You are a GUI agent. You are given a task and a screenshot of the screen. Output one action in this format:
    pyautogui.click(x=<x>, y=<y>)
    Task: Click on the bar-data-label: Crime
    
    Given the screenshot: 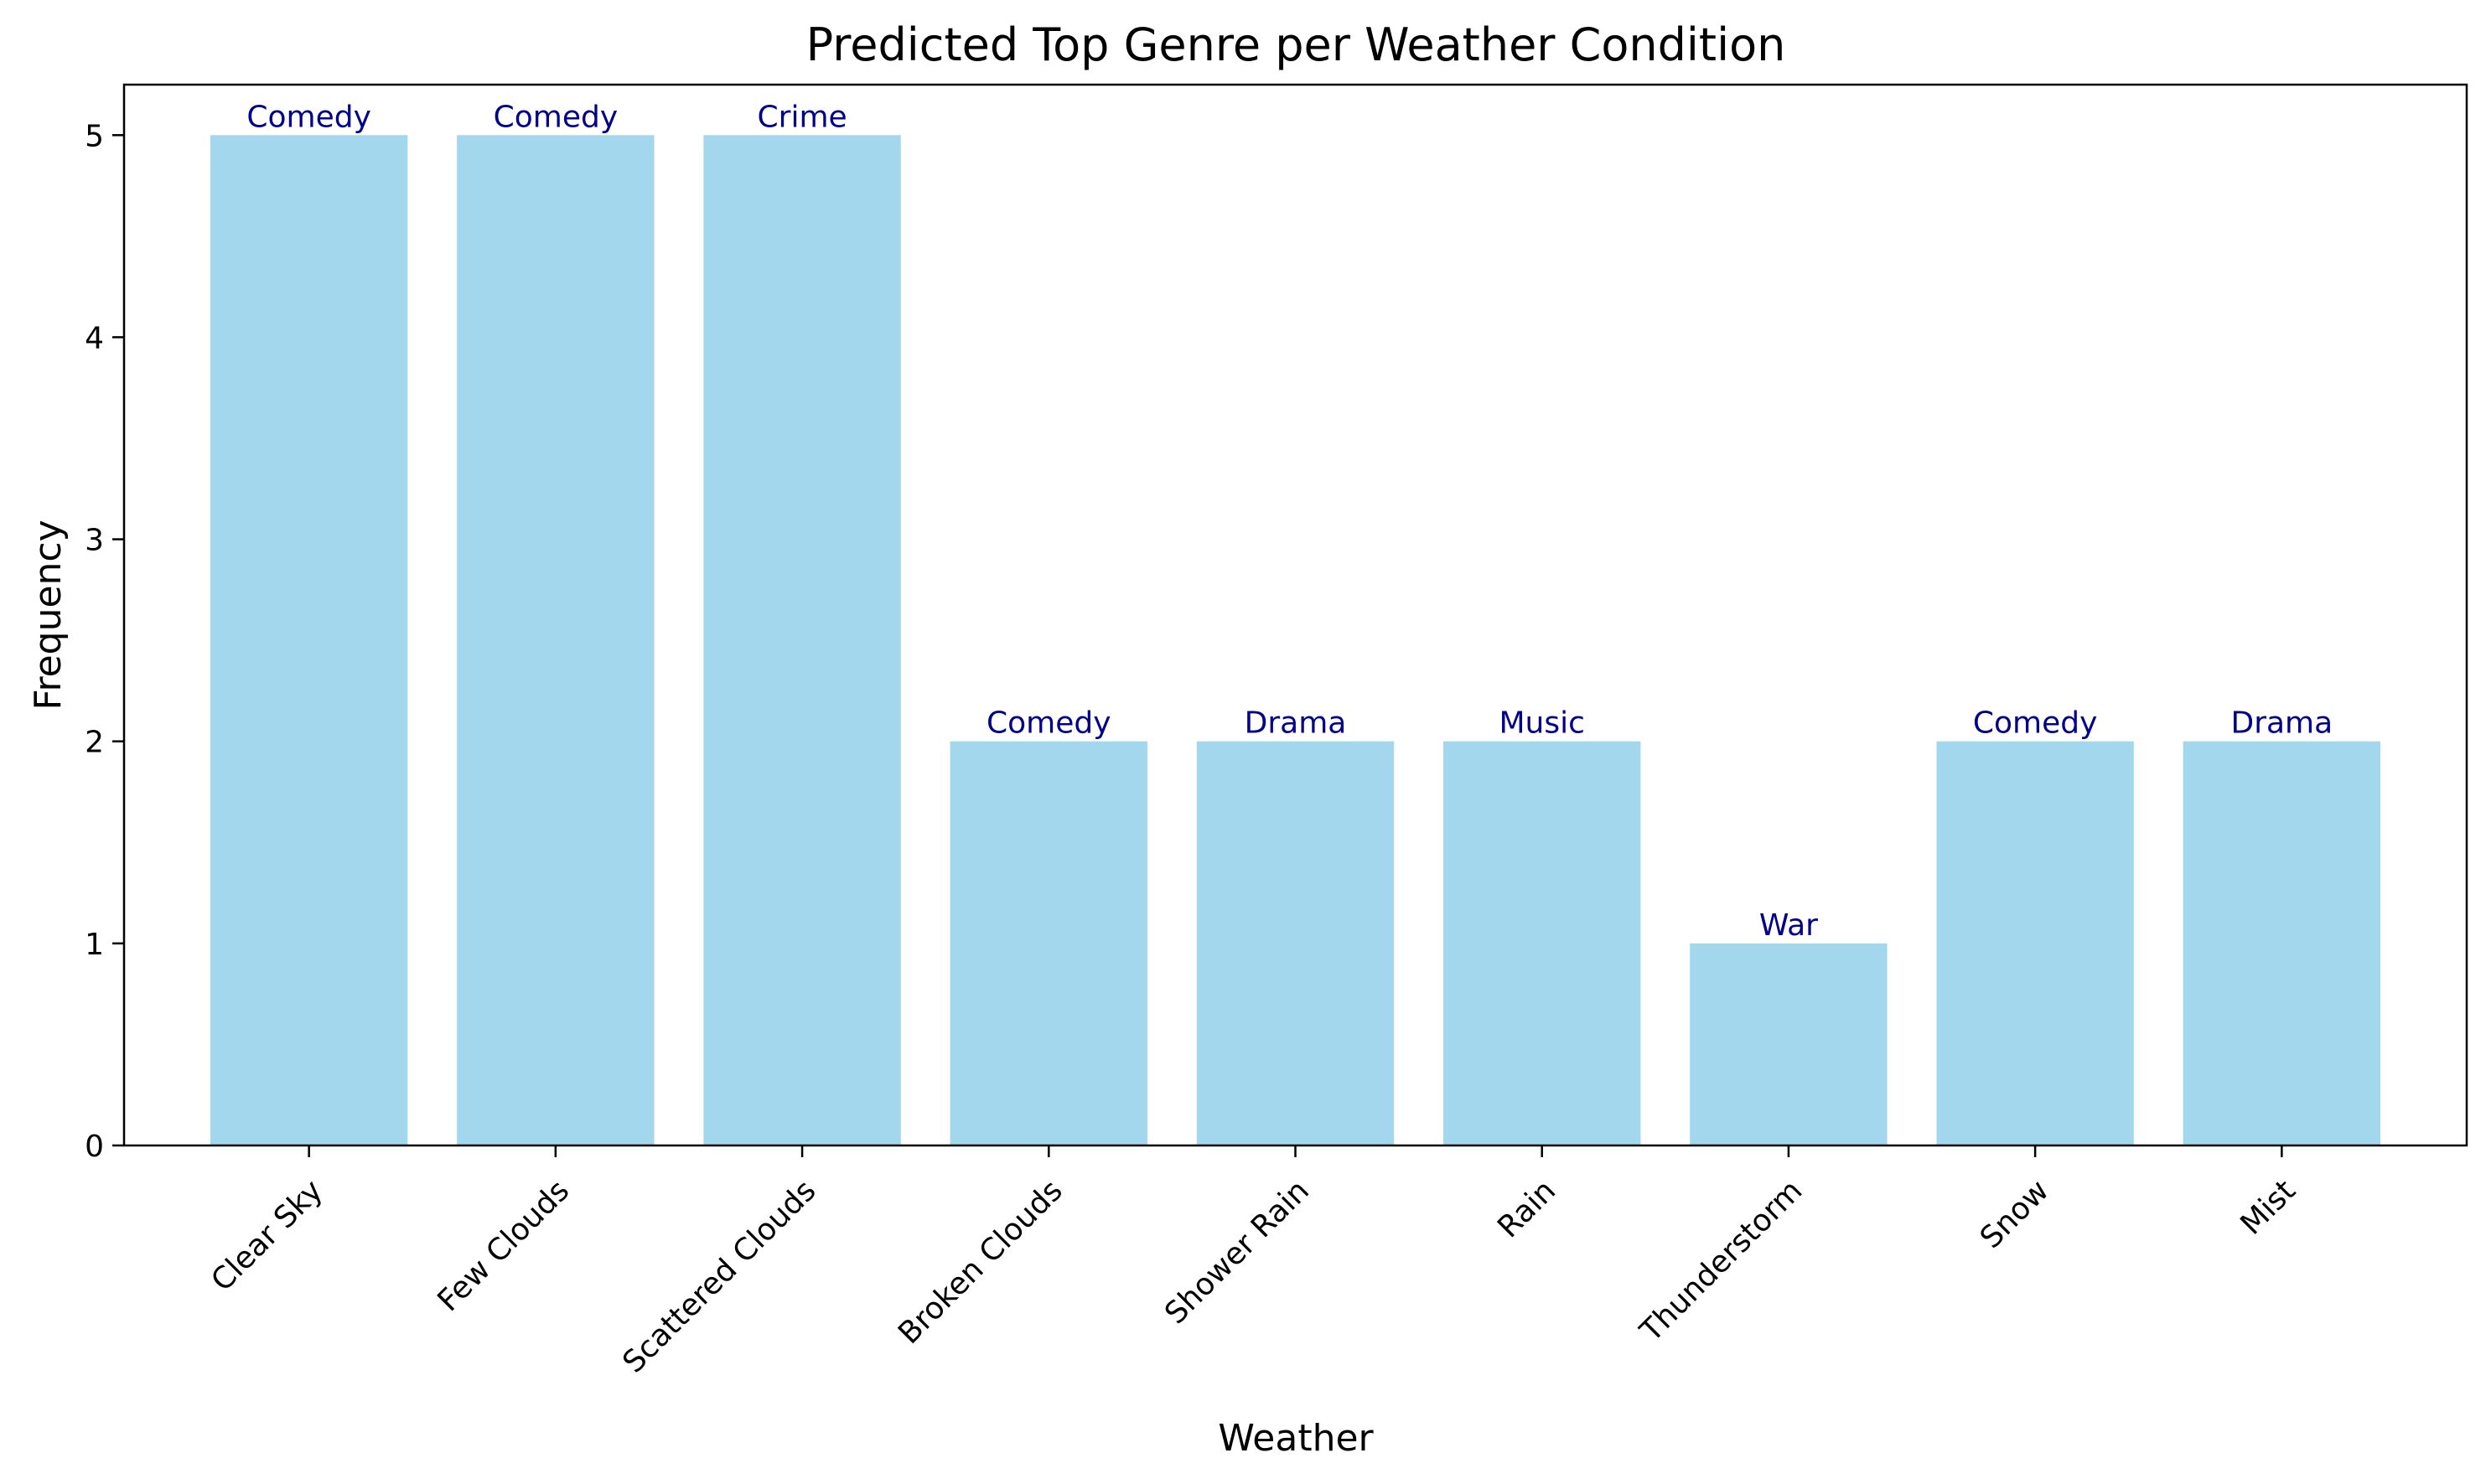 What is the action you would take?
    pyautogui.click(x=802, y=117)
    